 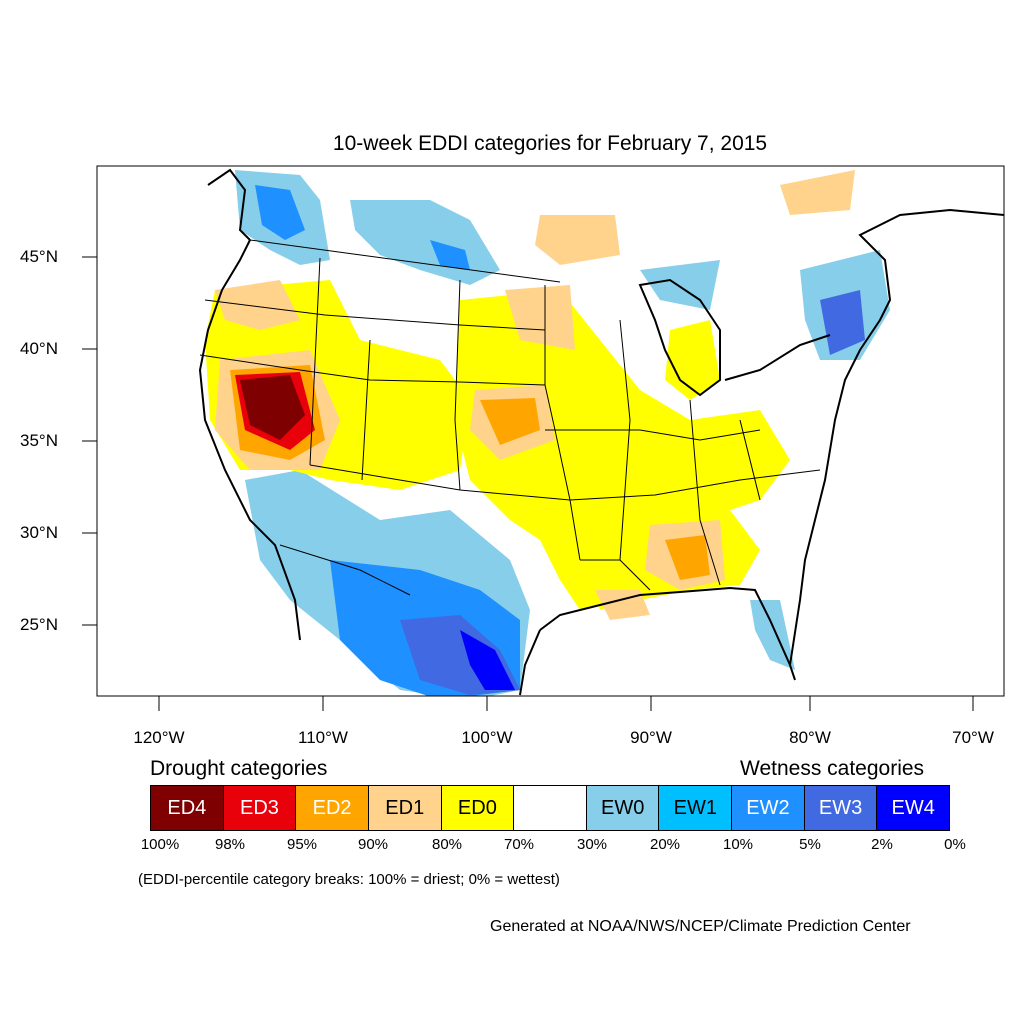 What do you see at coordinates (280, 212) in the screenshot?
I see `wet-region-nw-strong` at bounding box center [280, 212].